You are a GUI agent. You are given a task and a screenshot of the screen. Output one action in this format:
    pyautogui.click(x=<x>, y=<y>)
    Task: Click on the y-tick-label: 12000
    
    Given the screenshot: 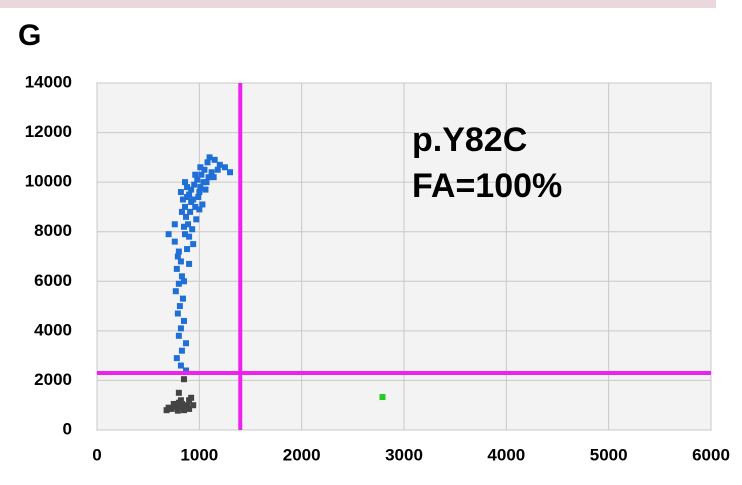 What is the action you would take?
    pyautogui.click(x=48, y=131)
    